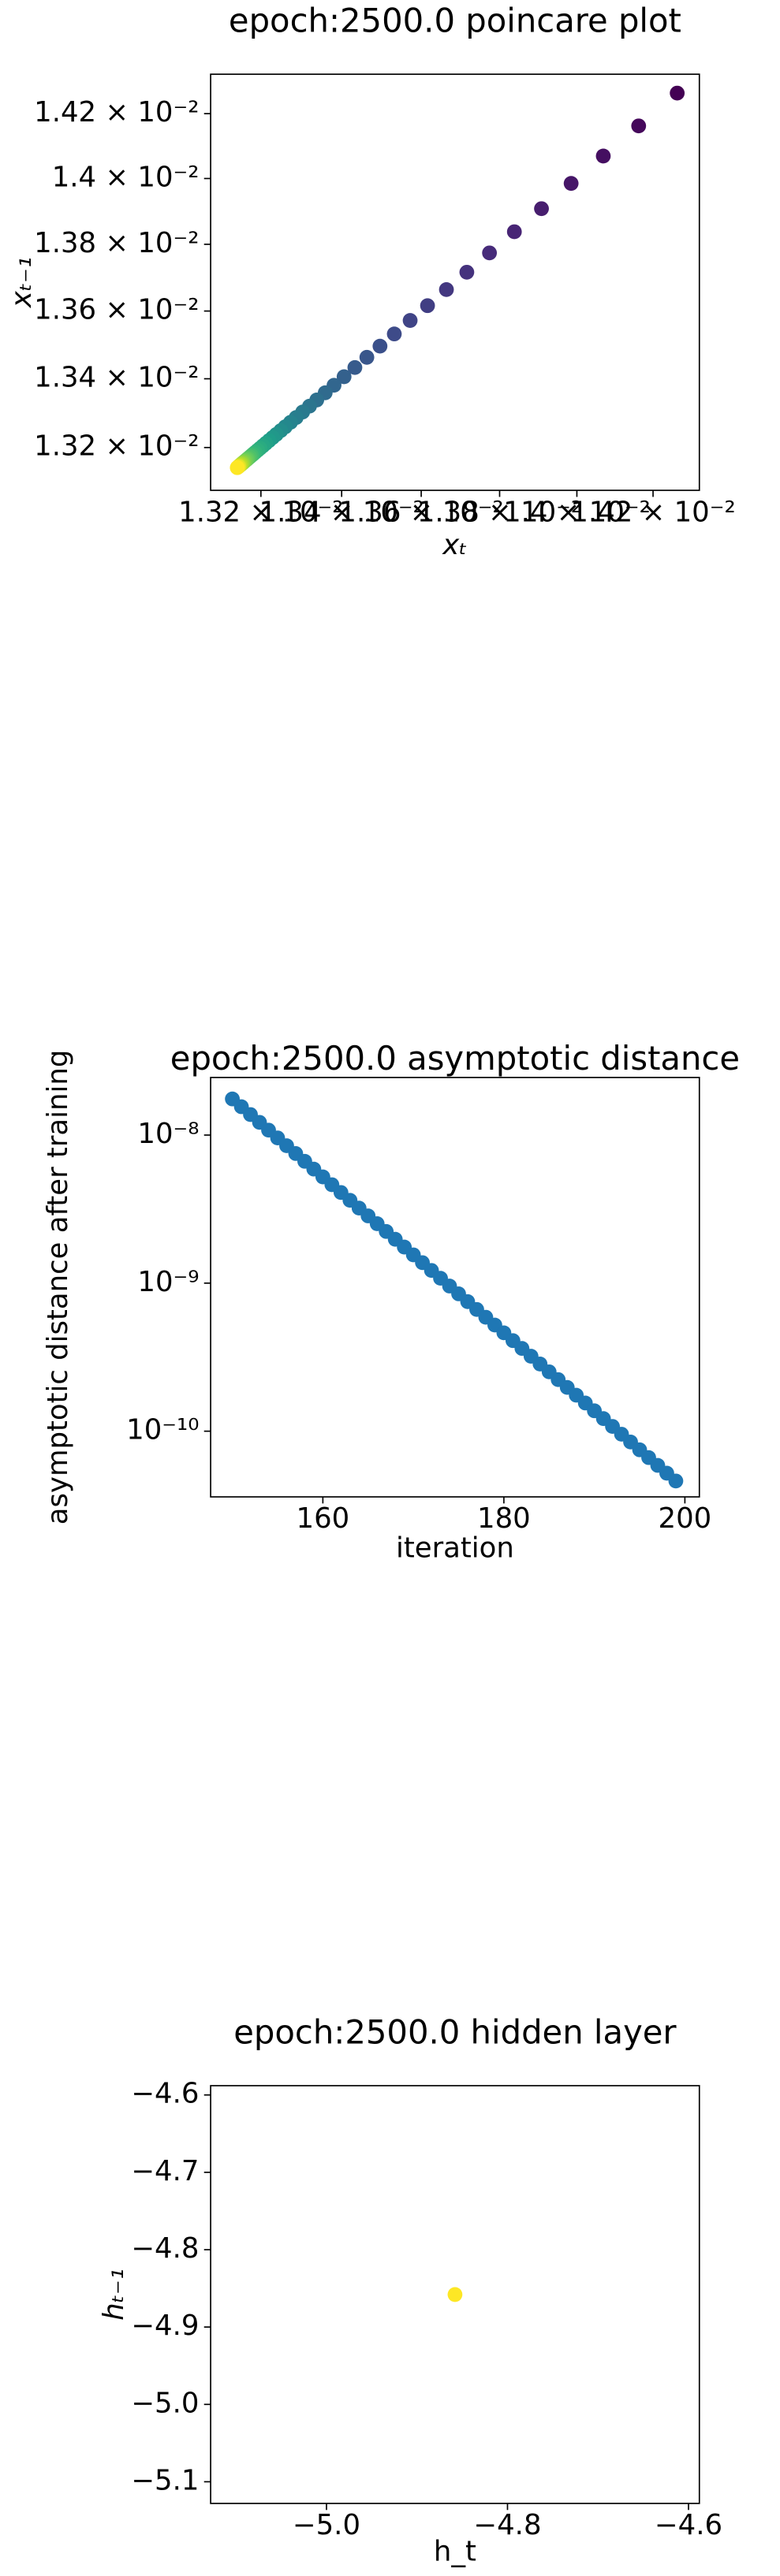 The height and width of the screenshot is (2576, 780). Describe the element at coordinates (126, 177) in the screenshot. I see `y-tick-label: 1.4 × 10⁻²` at that location.